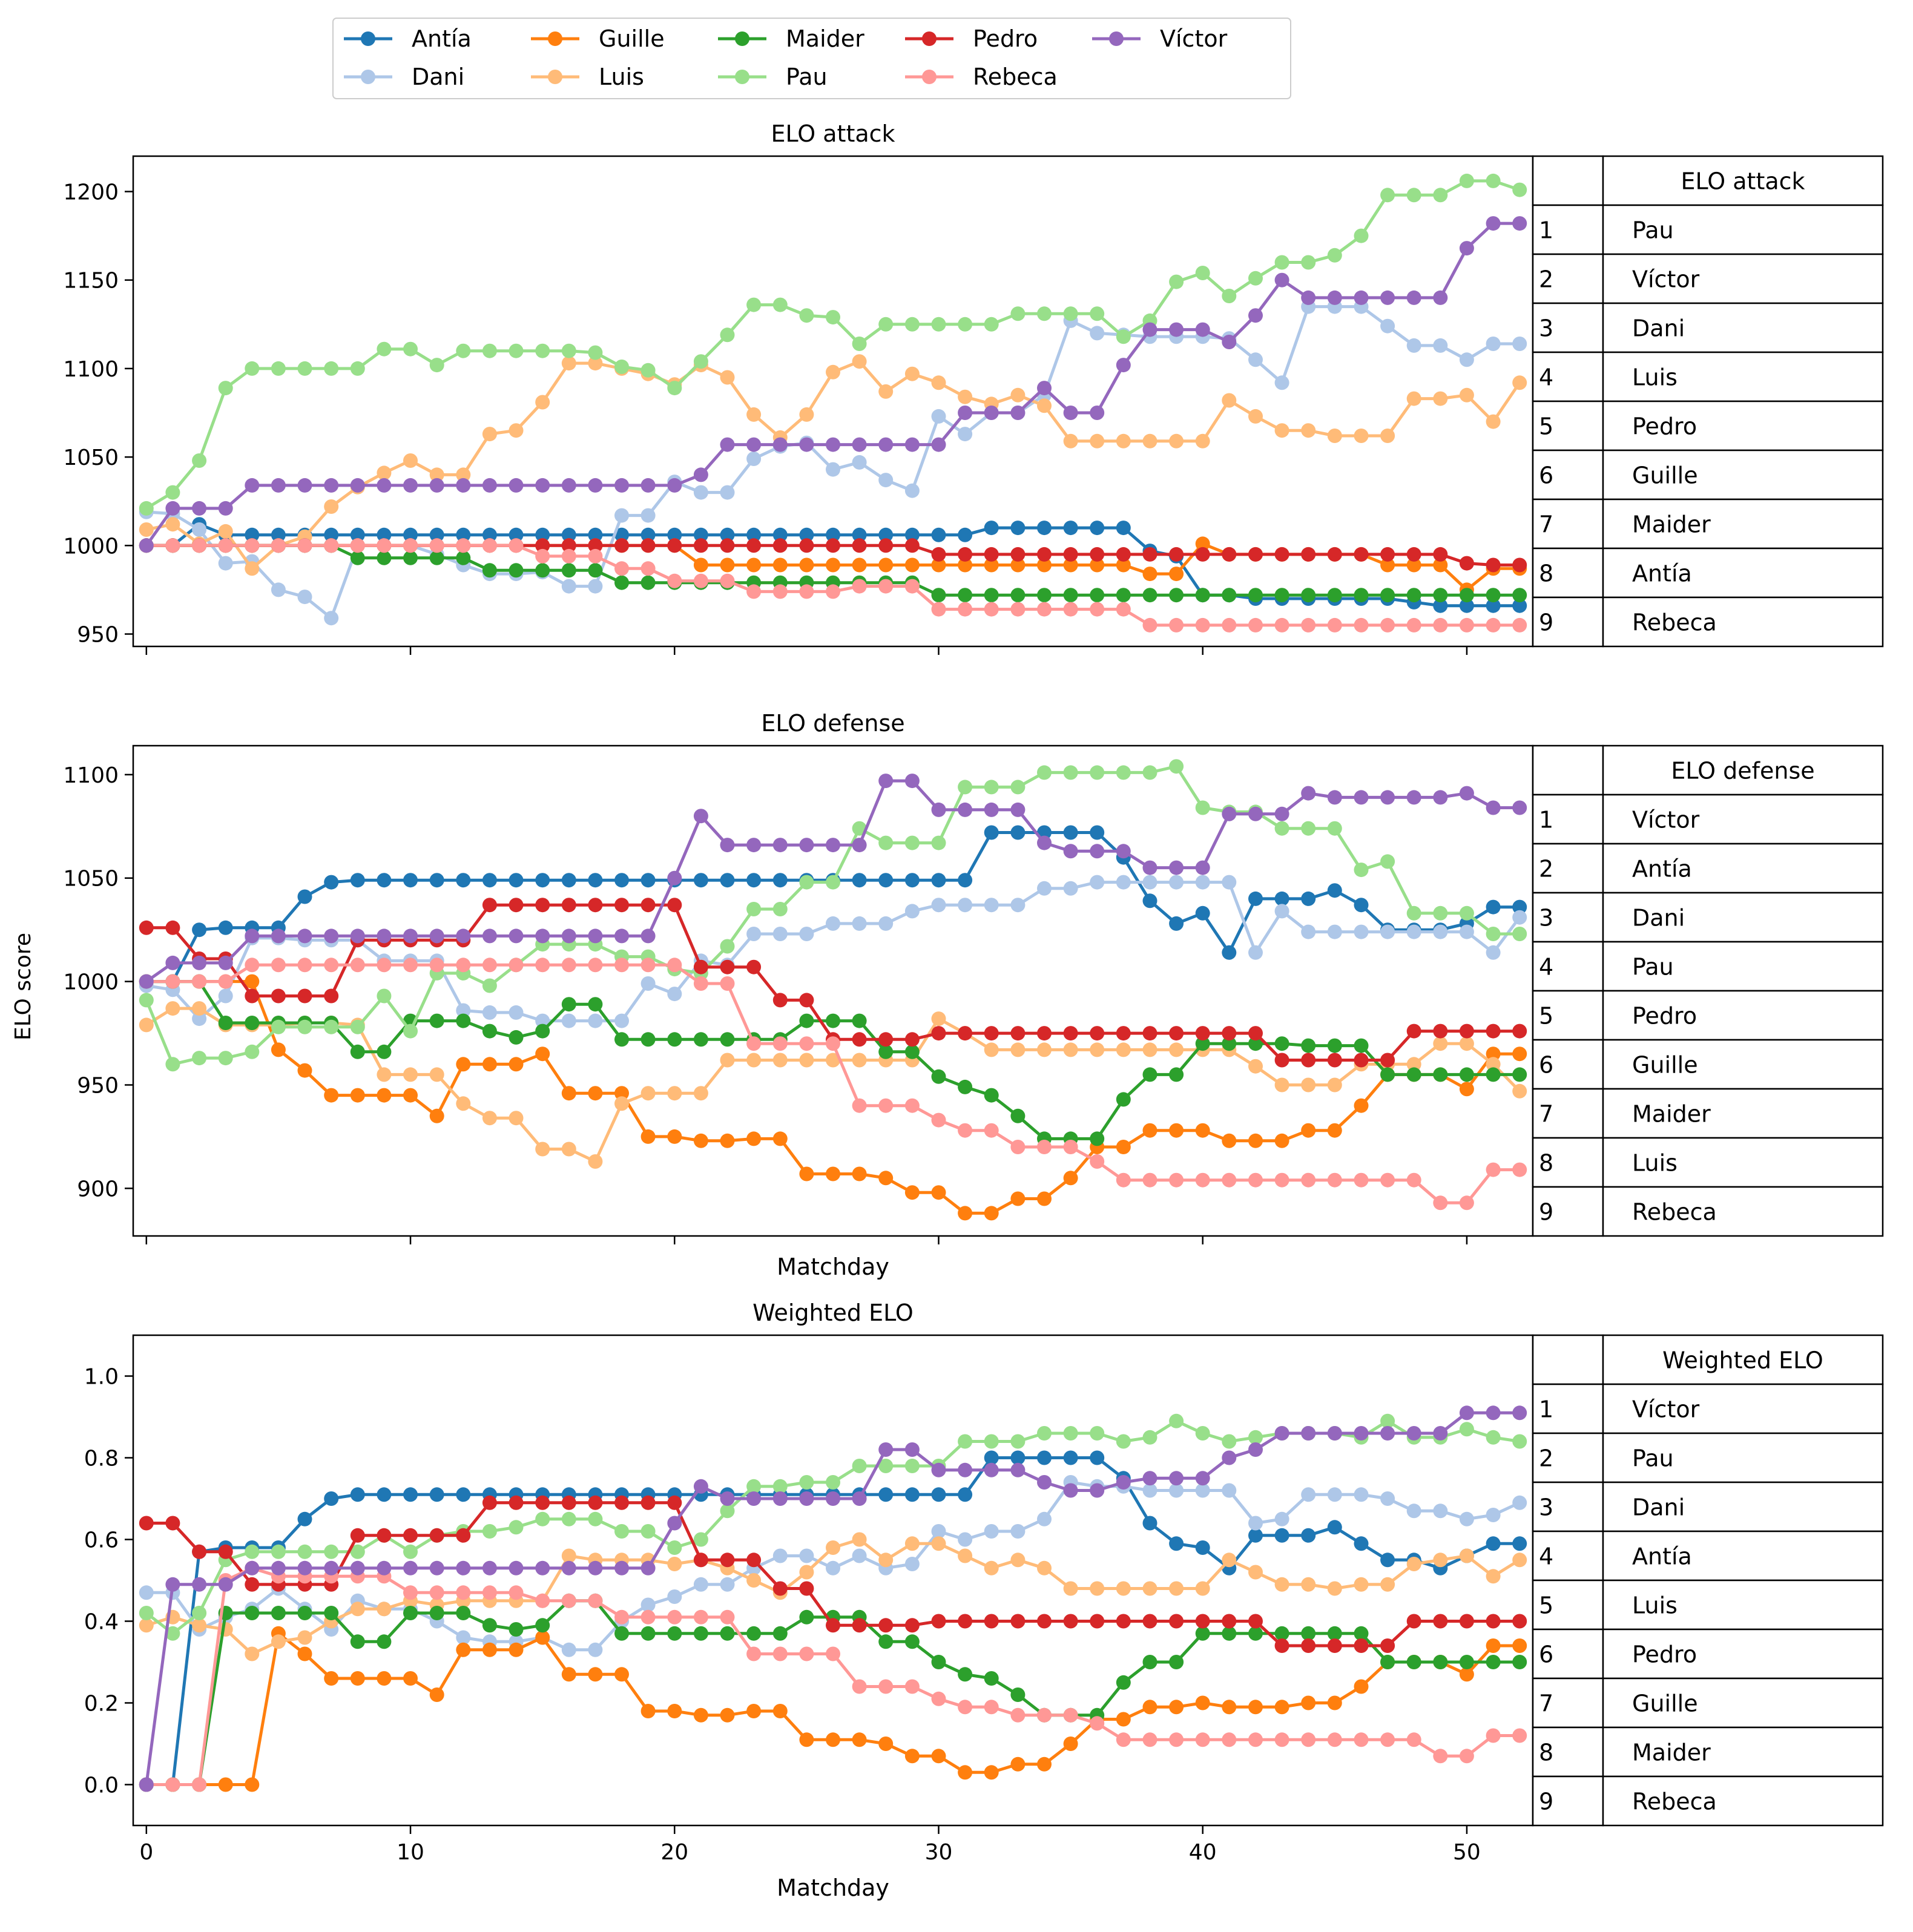  I want to click on table-rank: 4, so click(1546, 967).